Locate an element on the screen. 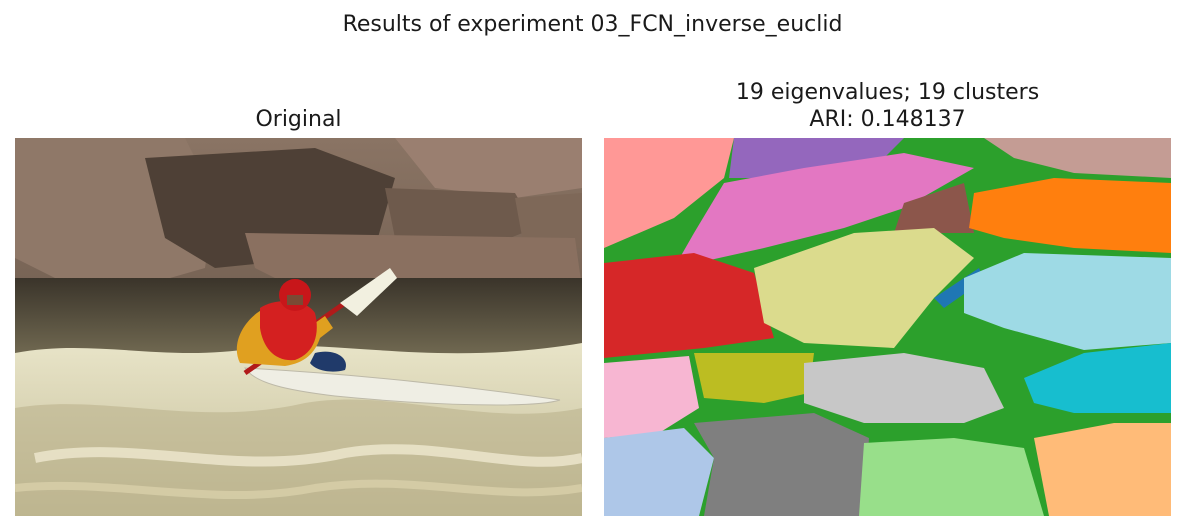 The width and height of the screenshot is (1185, 531). cluster-brown is located at coordinates (934, 208).